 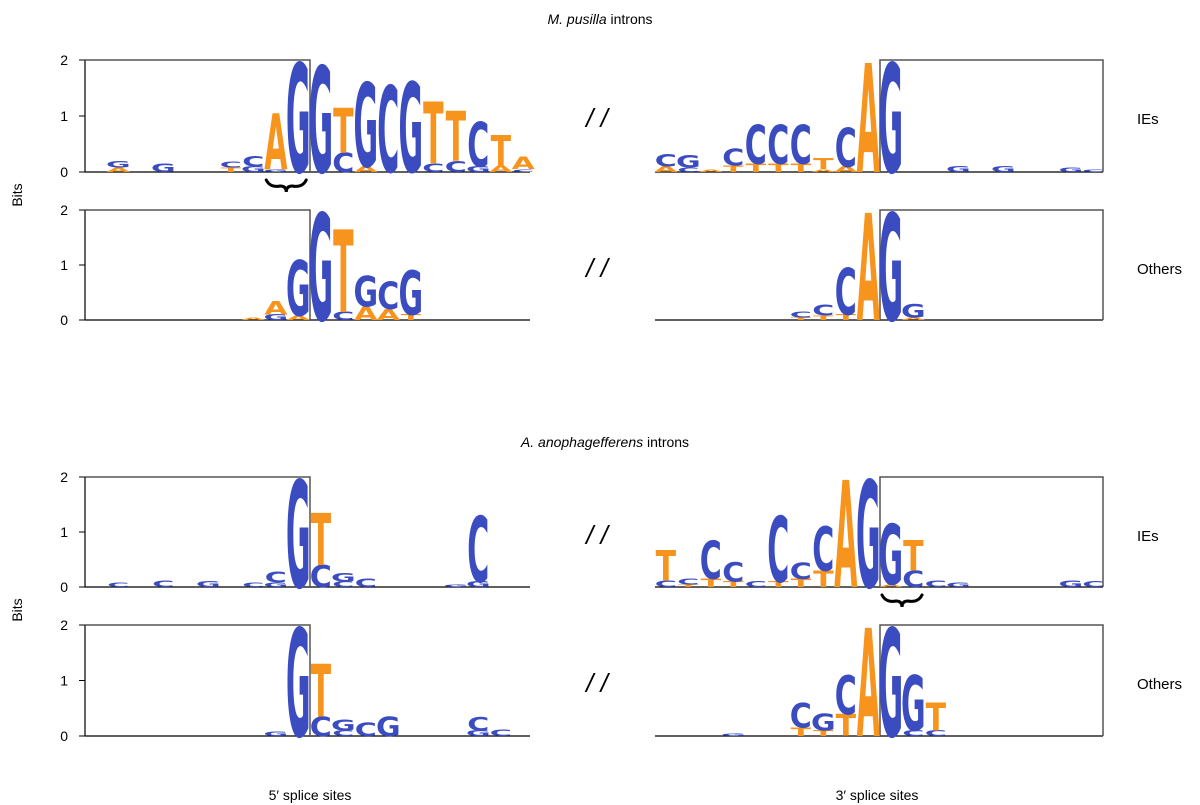 I want to click on row-label: IEs, so click(x=1148, y=119).